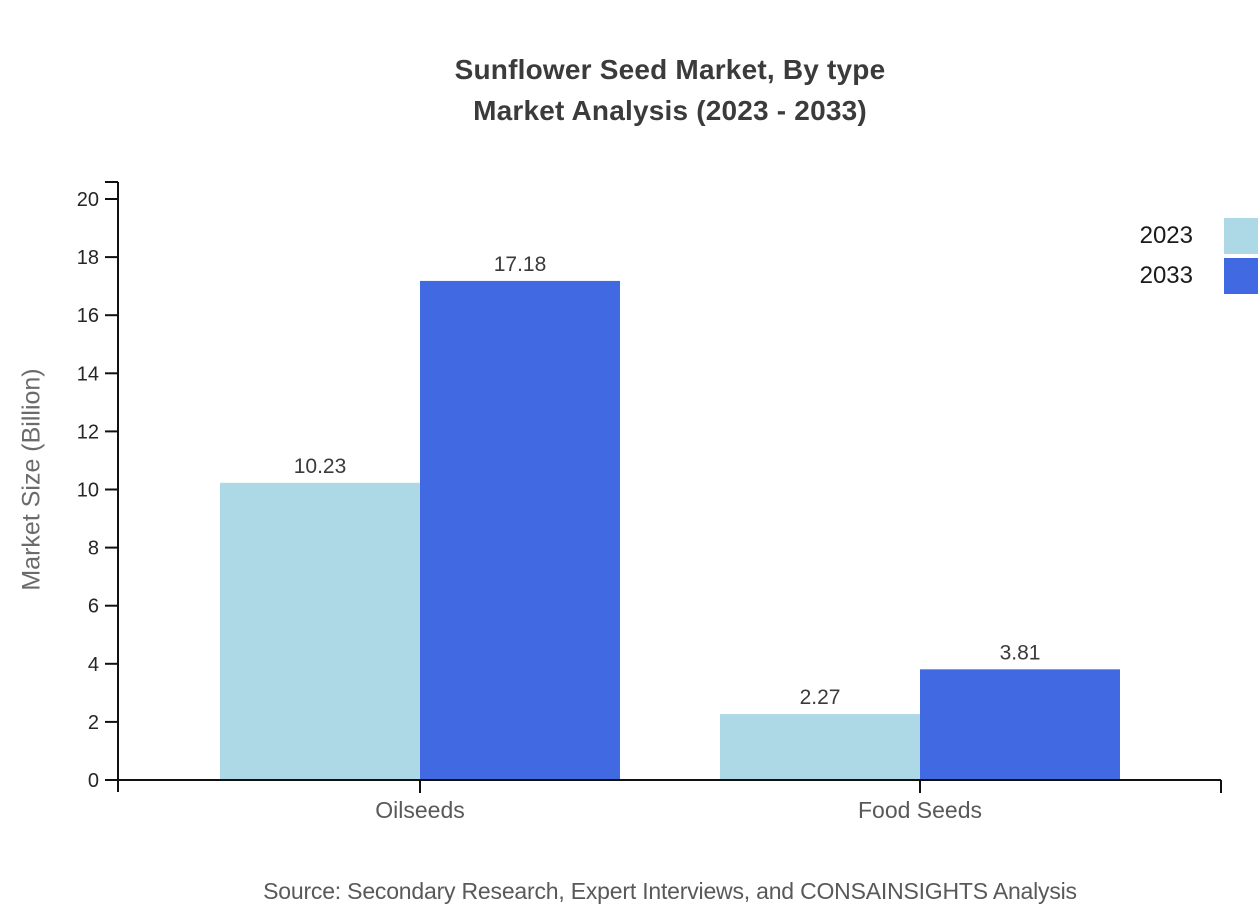 The width and height of the screenshot is (1260, 920). What do you see at coordinates (1020, 652) in the screenshot?
I see `value-label-2033-food-seeds: 3.81` at bounding box center [1020, 652].